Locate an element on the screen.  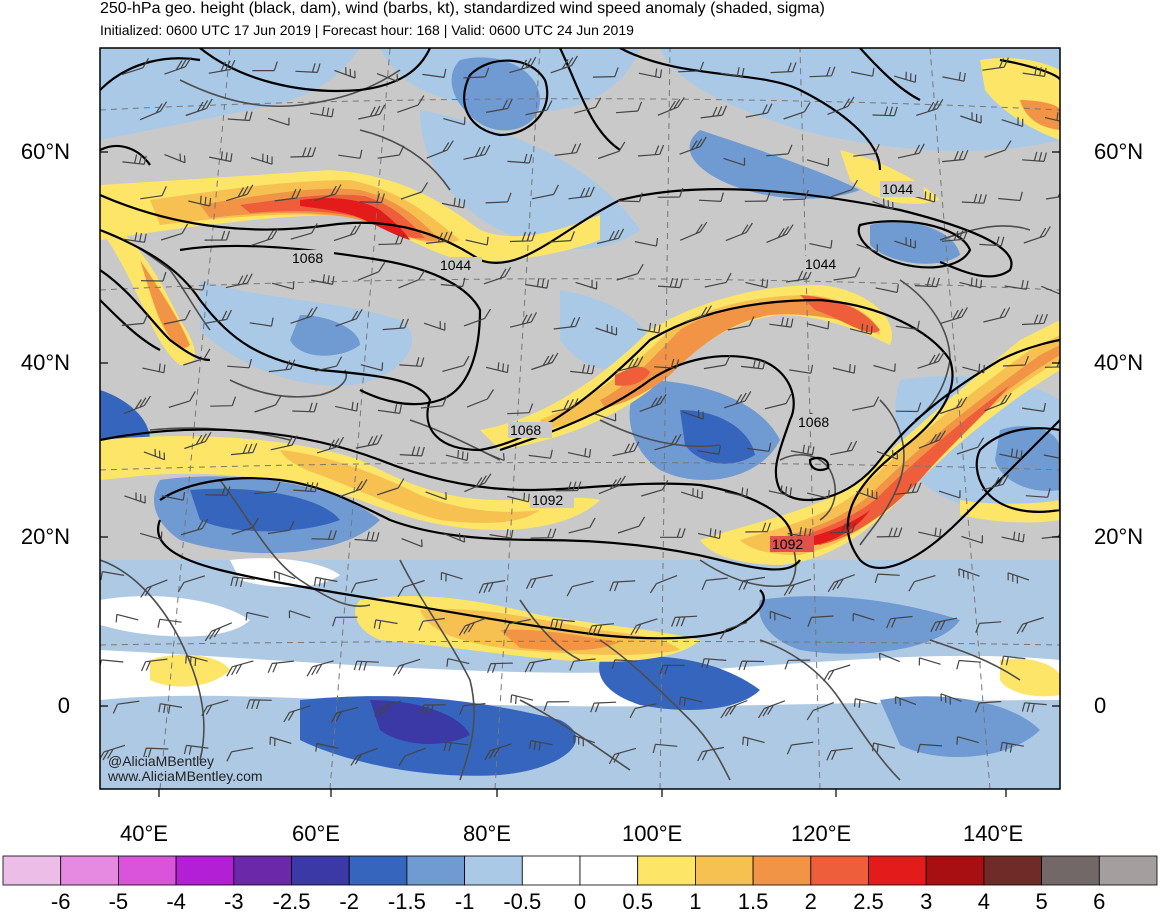
lat-label-20n-right: 20°N is located at coordinates (1119, 536).